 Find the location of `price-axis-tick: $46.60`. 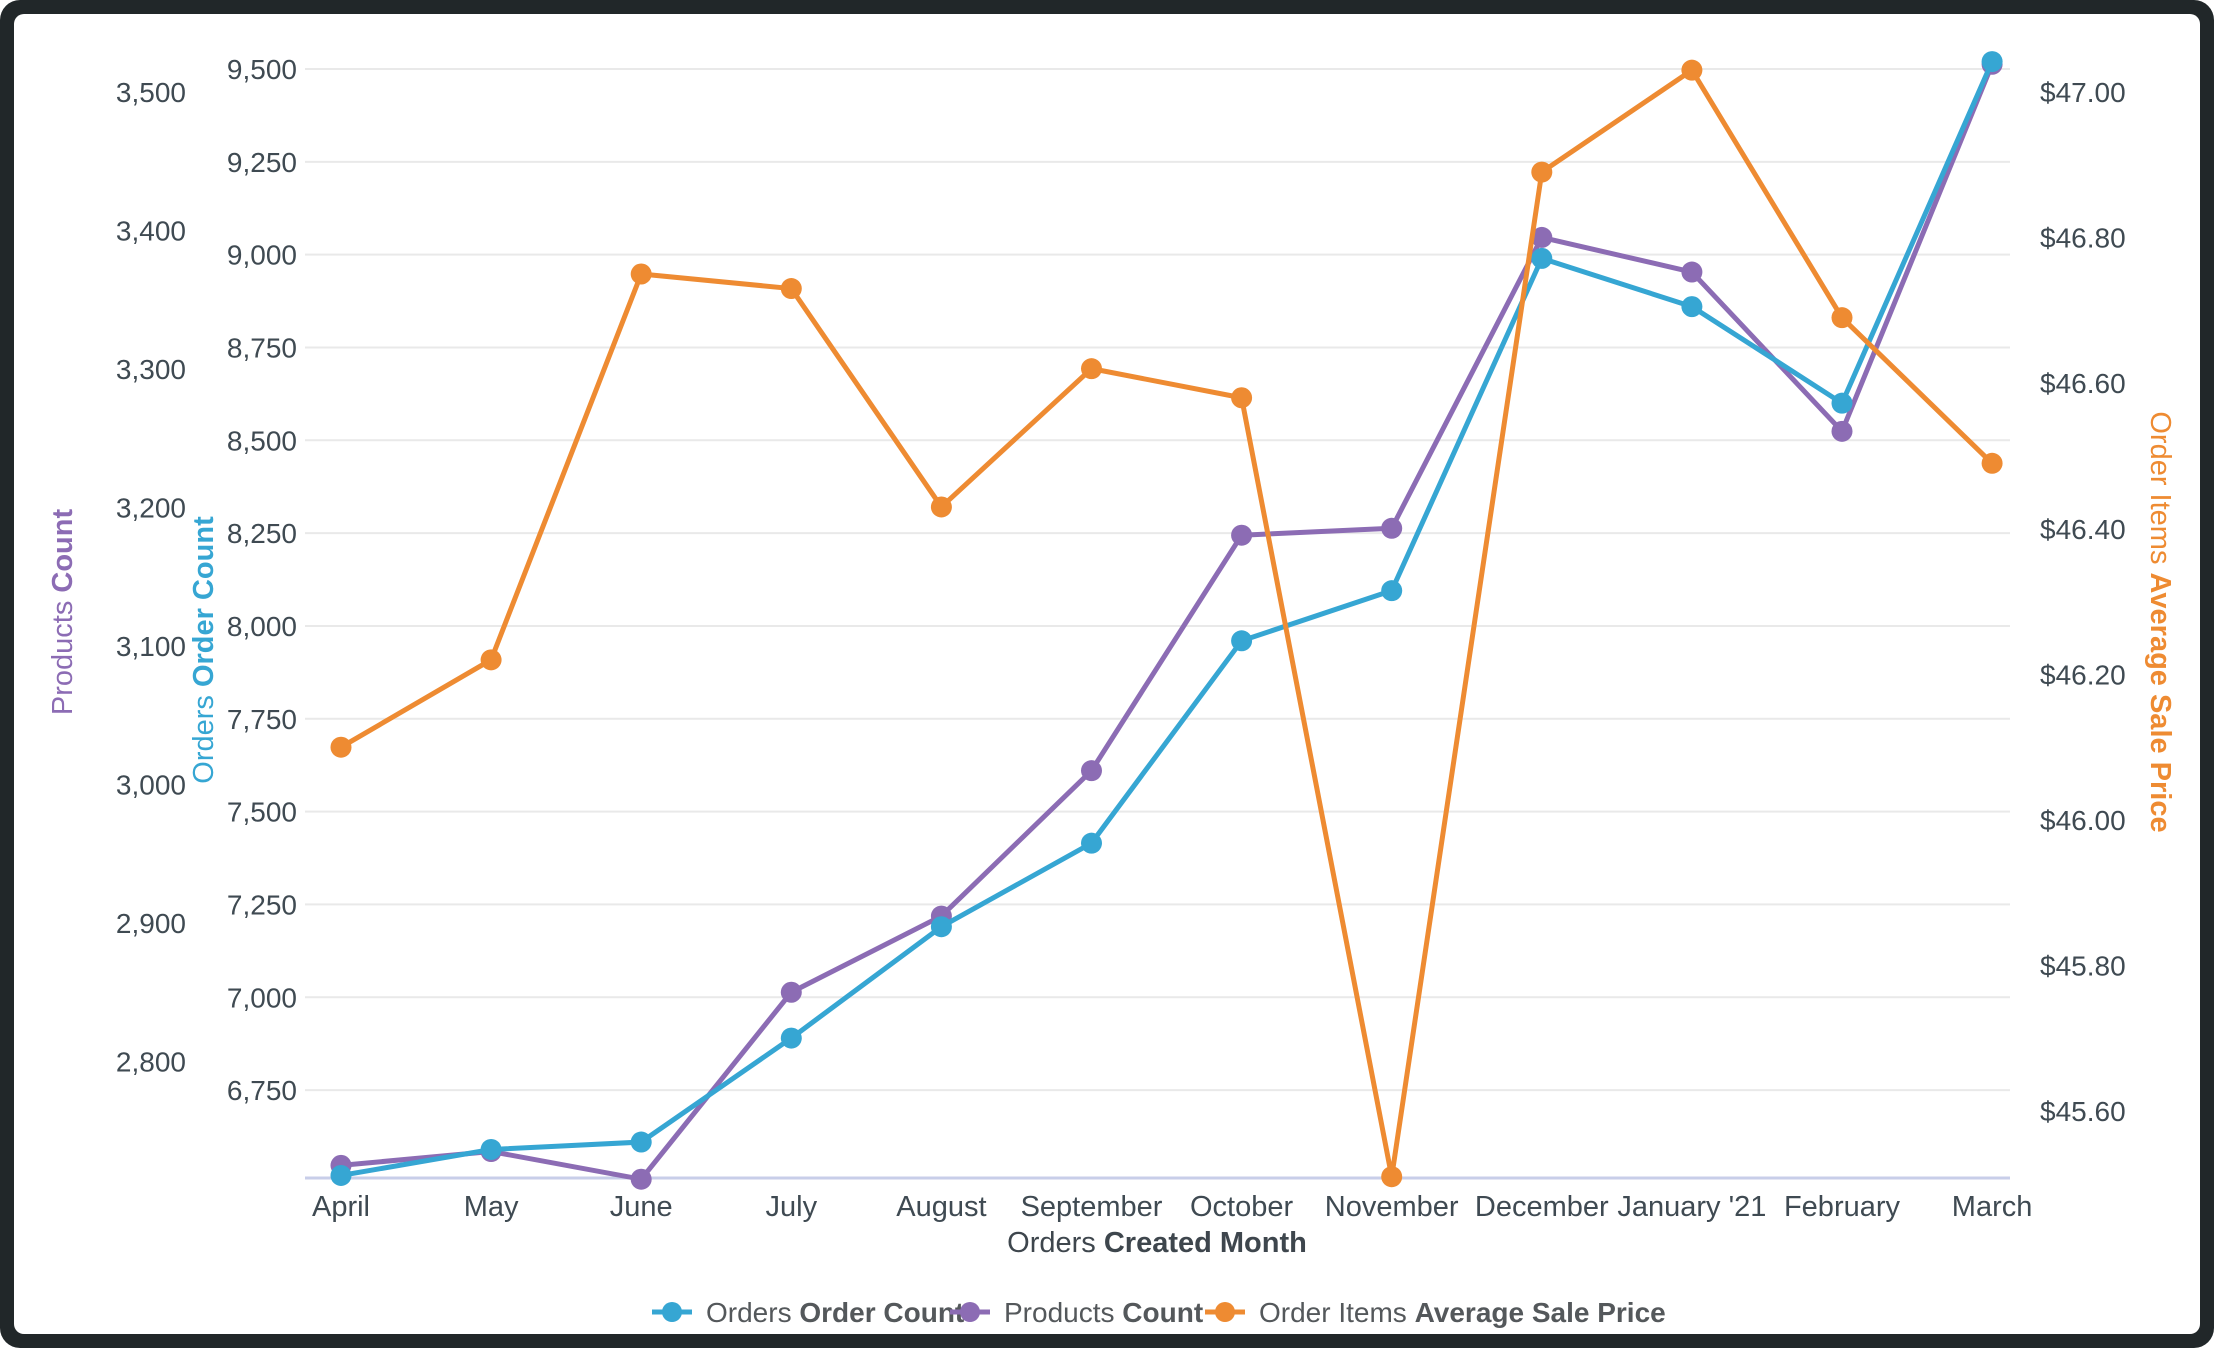

price-axis-tick: $46.60 is located at coordinates (2083, 383).